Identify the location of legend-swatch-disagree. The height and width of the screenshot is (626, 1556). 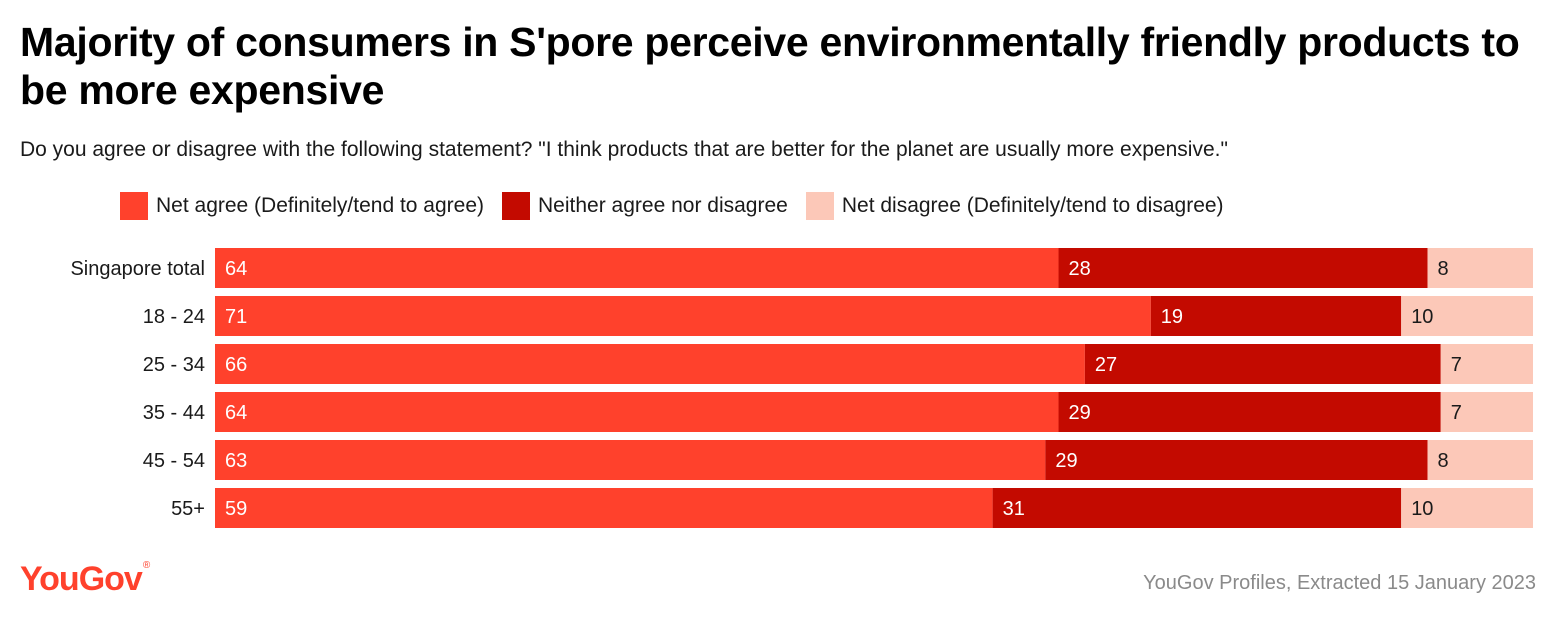
(819, 206).